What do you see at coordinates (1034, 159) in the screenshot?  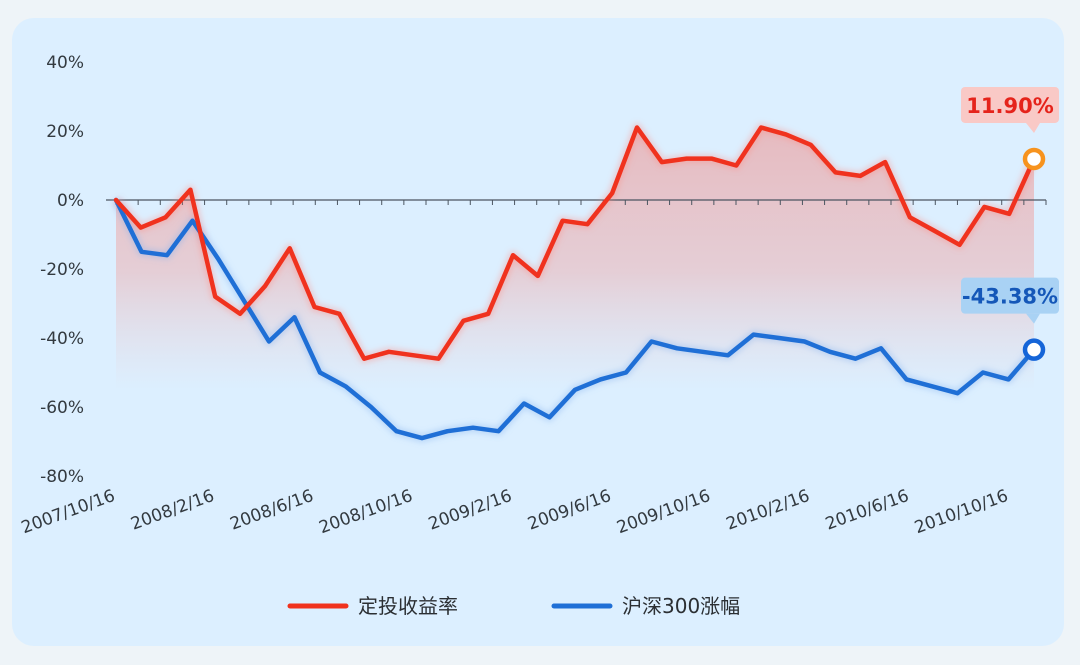 I see `red-end-marker` at bounding box center [1034, 159].